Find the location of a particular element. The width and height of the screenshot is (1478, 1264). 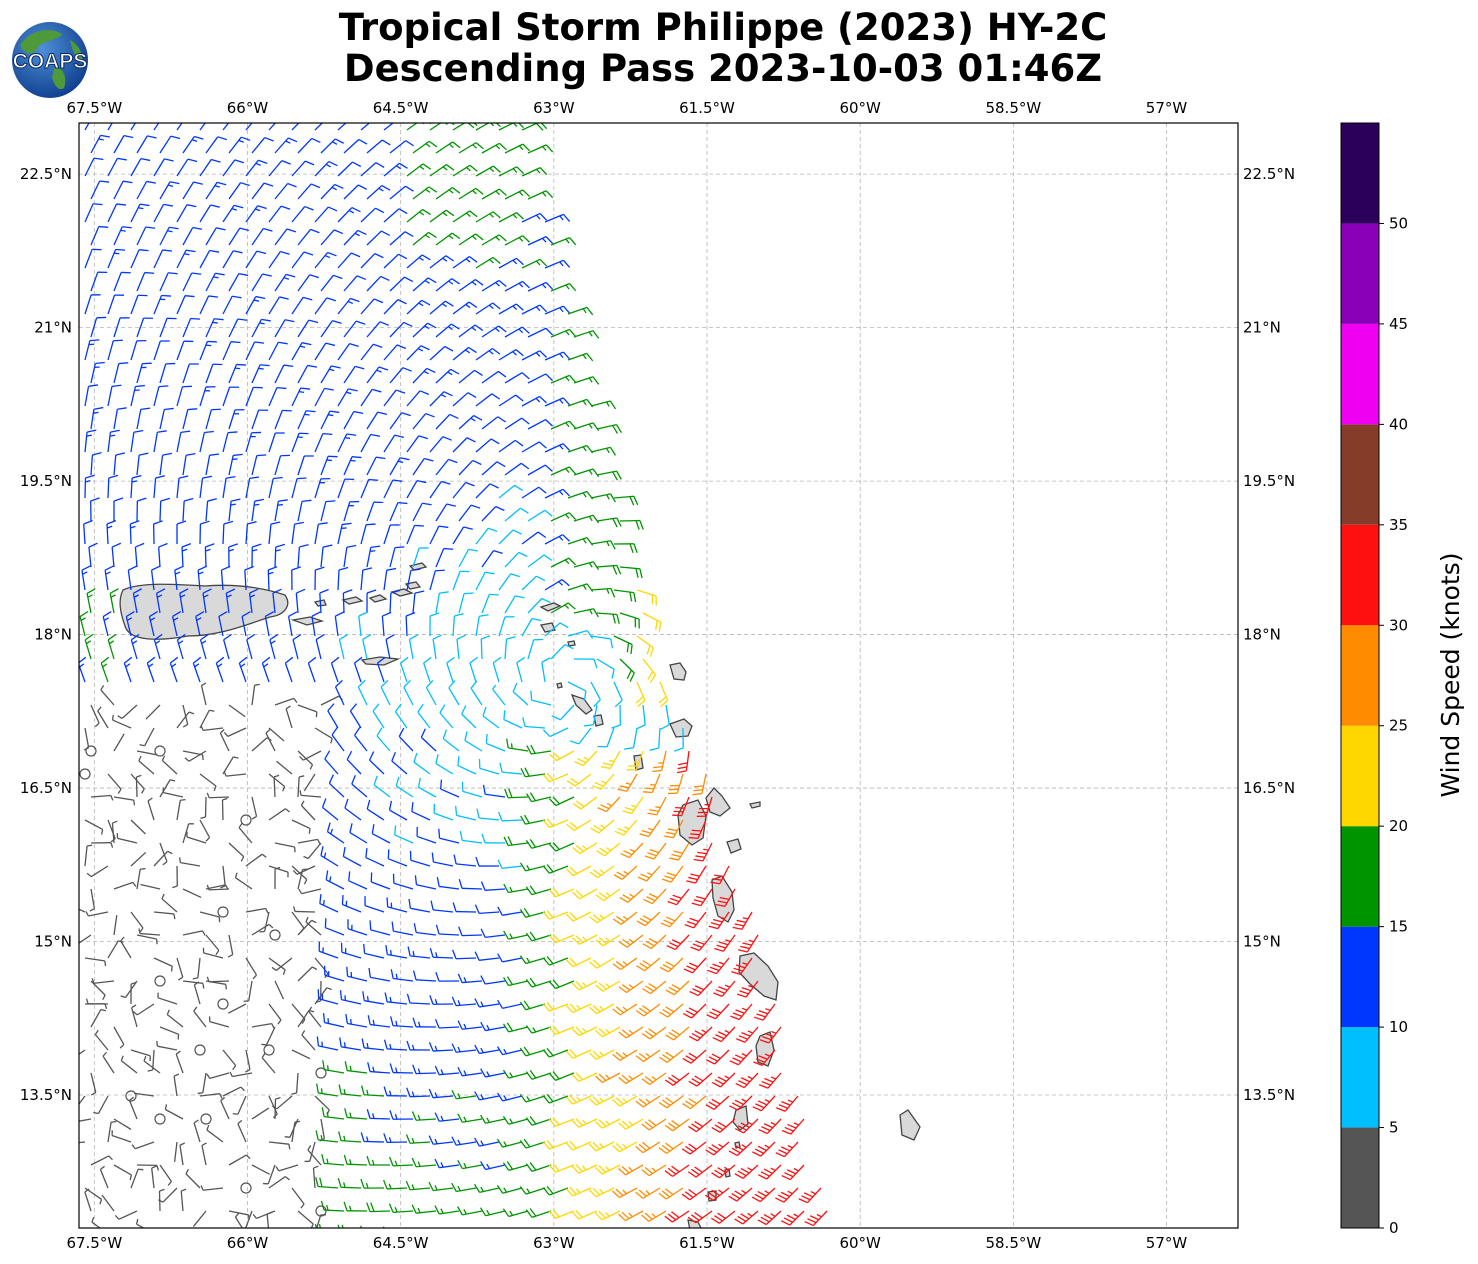

lon-tick-label: 57°W is located at coordinates (1167, 1243).